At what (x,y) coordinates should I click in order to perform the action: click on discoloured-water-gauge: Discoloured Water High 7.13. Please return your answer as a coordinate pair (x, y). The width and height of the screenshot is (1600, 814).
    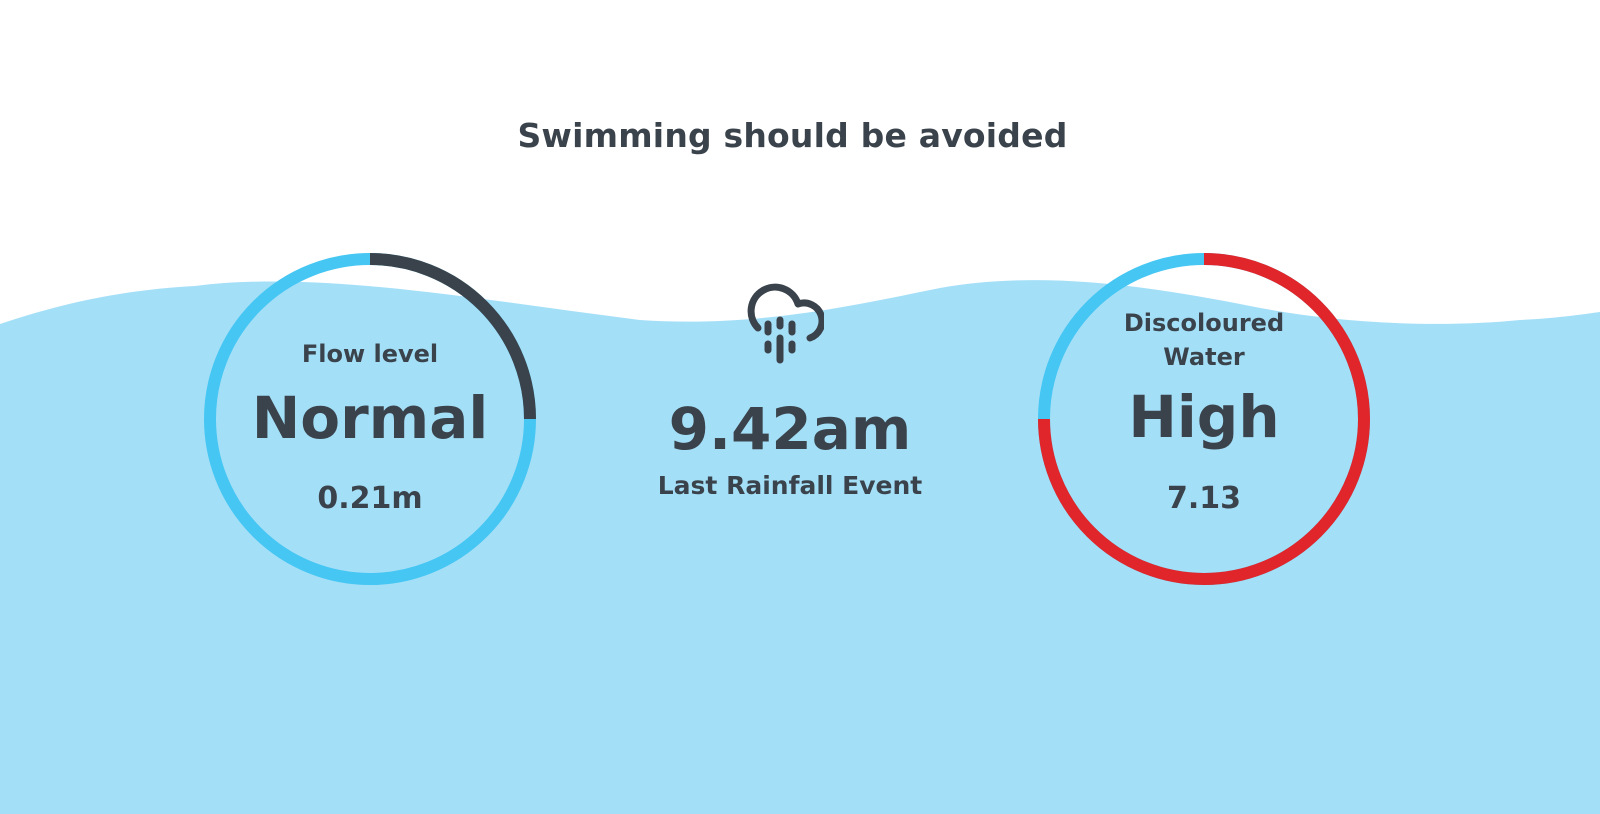
    Looking at the image, I should click on (1204, 419).